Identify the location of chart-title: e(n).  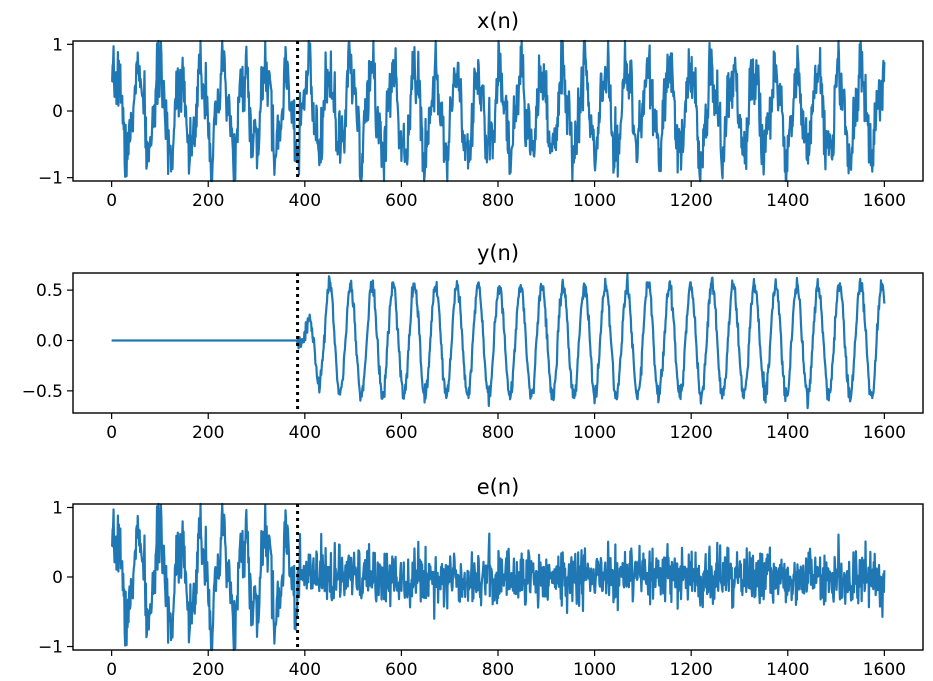
(498, 487).